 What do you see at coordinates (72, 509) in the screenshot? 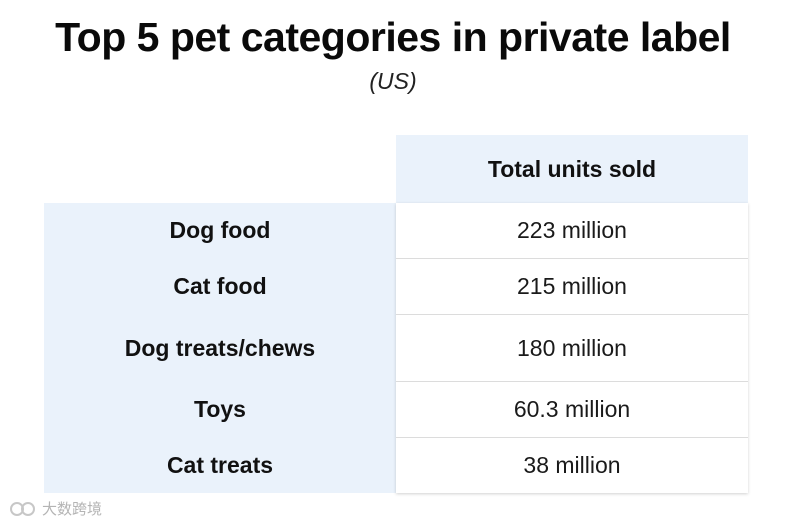
I see `watermark-text: 大数跨境` at bounding box center [72, 509].